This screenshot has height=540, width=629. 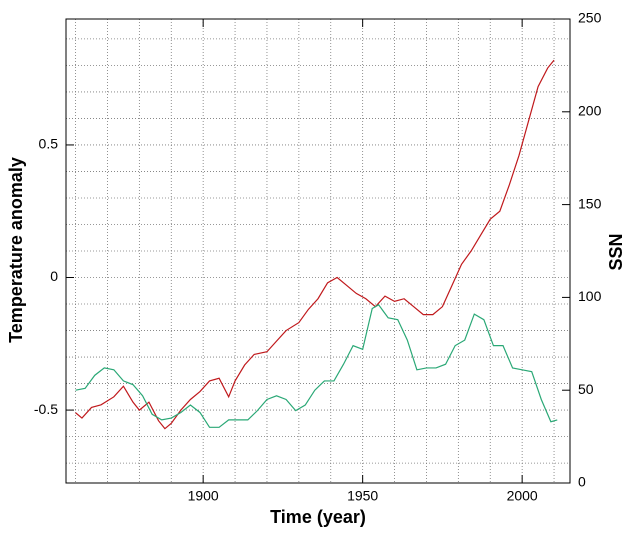 What do you see at coordinates (54, 276) in the screenshot?
I see `y-tick-label: 0` at bounding box center [54, 276].